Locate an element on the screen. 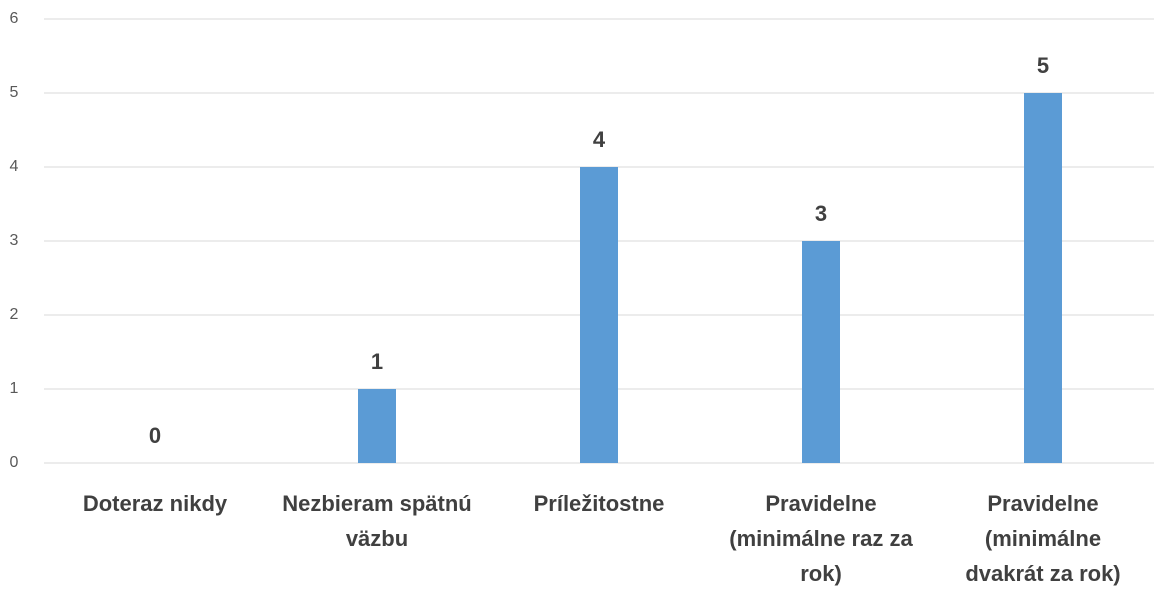 The image size is (1155, 599). data-label: 5 is located at coordinates (1043, 65).